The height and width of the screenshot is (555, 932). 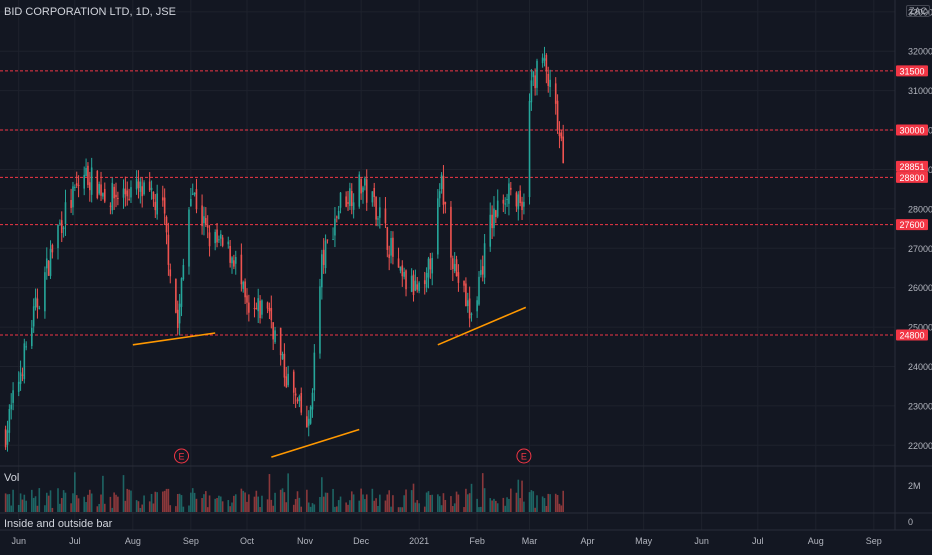 I want to click on time-axis-label: 2021, so click(x=419, y=541).